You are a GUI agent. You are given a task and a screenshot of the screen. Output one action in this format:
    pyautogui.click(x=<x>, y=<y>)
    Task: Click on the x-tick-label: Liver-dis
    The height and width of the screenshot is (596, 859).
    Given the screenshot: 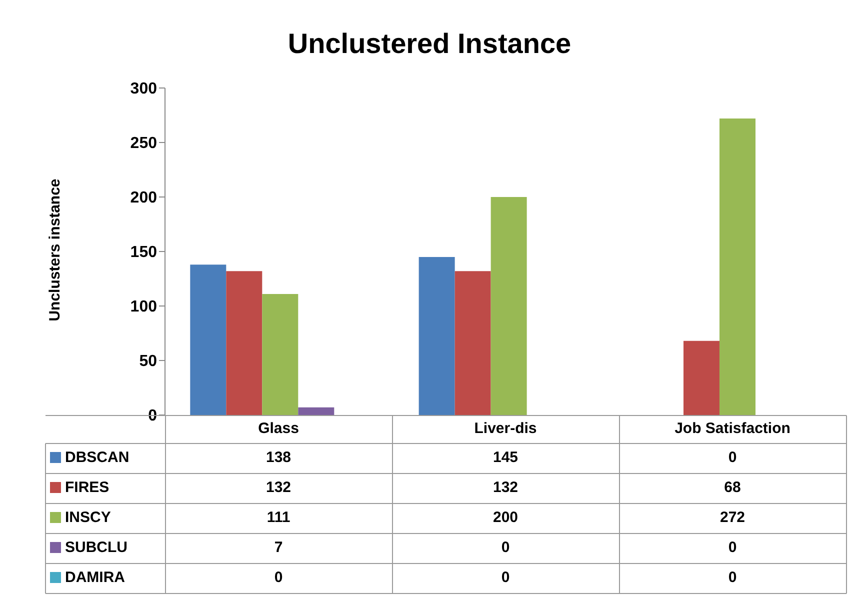 What is the action you would take?
    pyautogui.click(x=505, y=428)
    